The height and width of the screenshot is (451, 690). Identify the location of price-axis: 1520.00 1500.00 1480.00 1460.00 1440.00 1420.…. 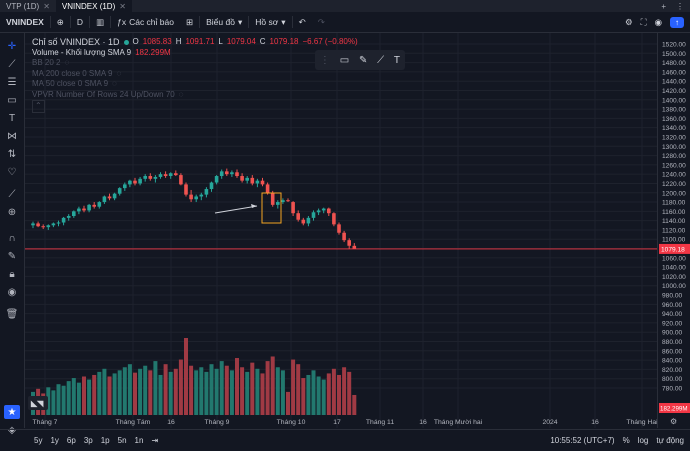
(673, 230).